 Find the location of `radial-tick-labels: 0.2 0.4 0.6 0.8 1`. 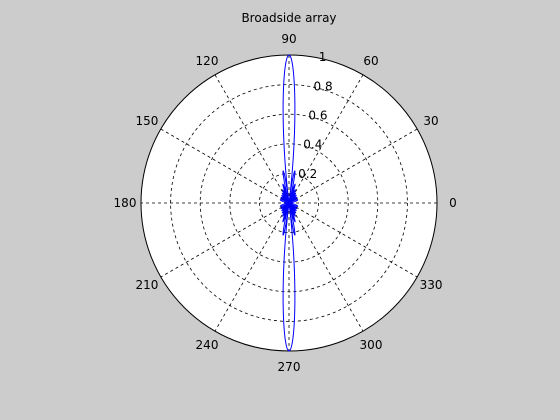

radial-tick-labels: 0.2 0.4 0.6 0.8 1 is located at coordinates (315, 115).